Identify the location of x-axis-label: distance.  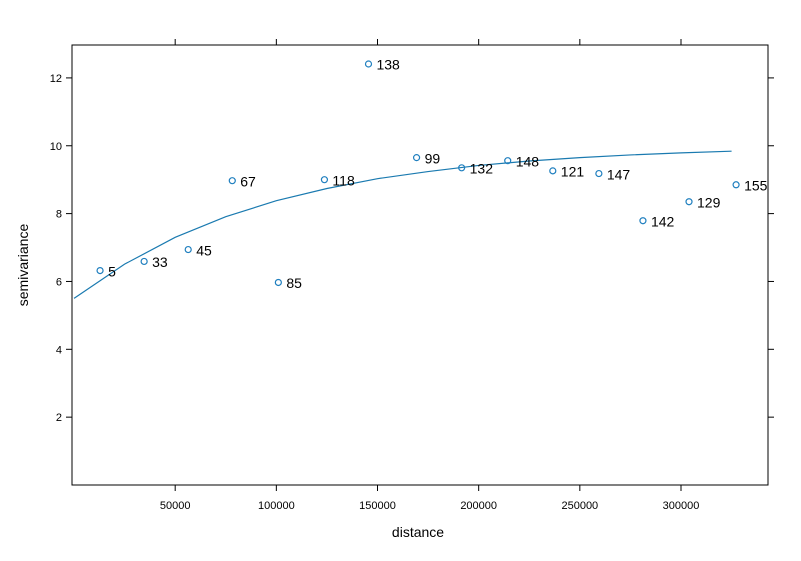
(418, 532).